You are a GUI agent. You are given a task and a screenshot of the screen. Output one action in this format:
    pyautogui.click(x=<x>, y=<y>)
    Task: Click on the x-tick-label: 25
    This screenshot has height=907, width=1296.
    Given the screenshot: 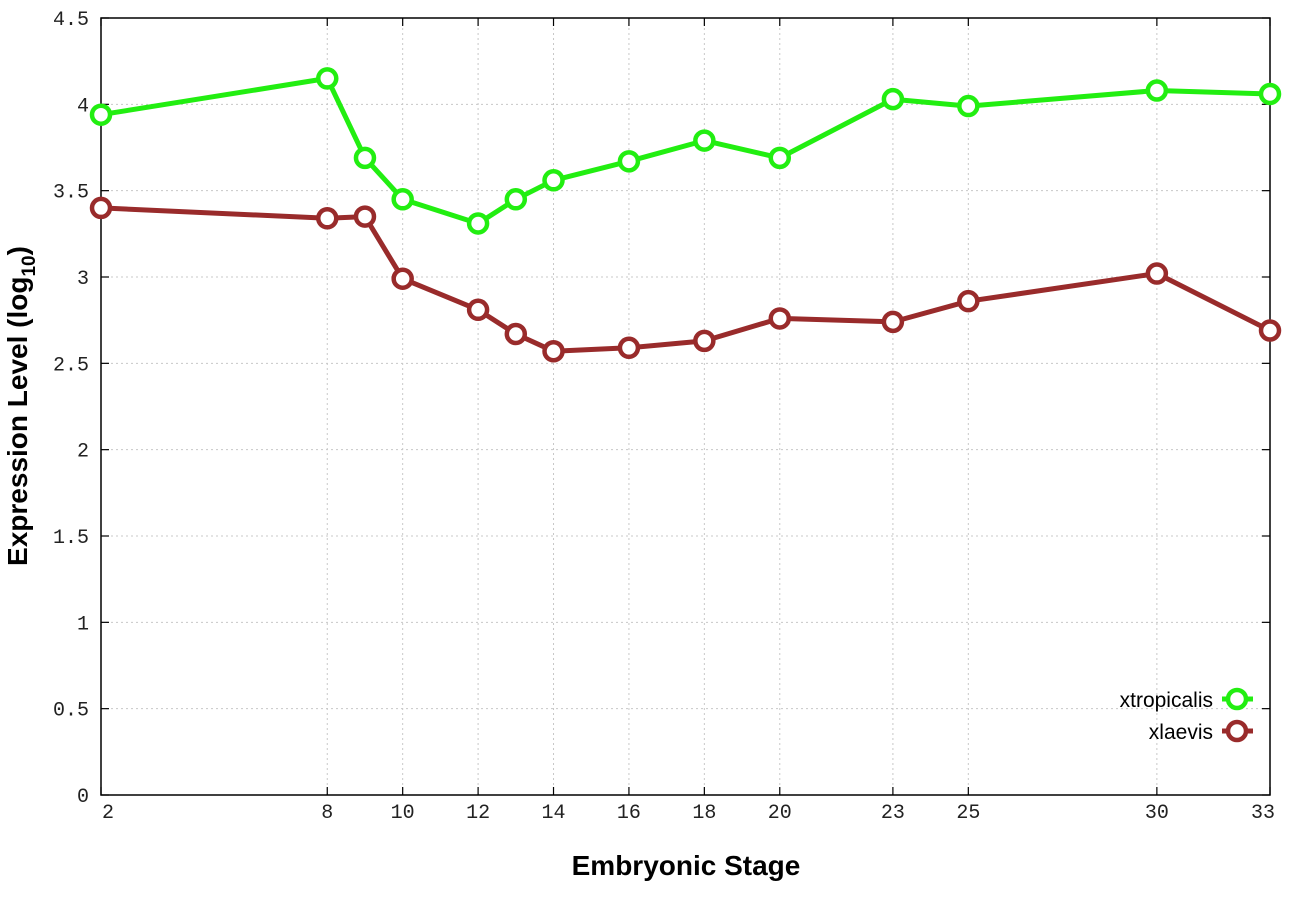 What is the action you would take?
    pyautogui.click(x=968, y=813)
    